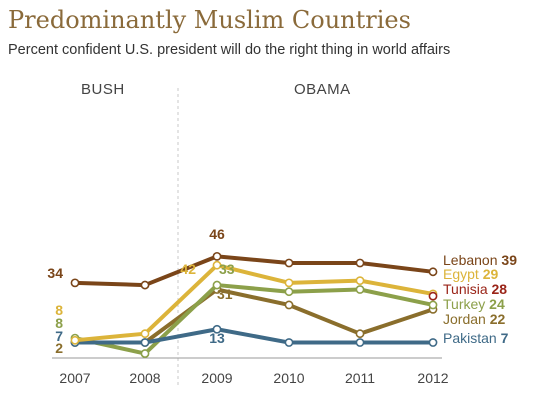 The height and width of the screenshot is (401, 560). I want to click on end-label-pakistan: Pakistan 7, so click(476, 338).